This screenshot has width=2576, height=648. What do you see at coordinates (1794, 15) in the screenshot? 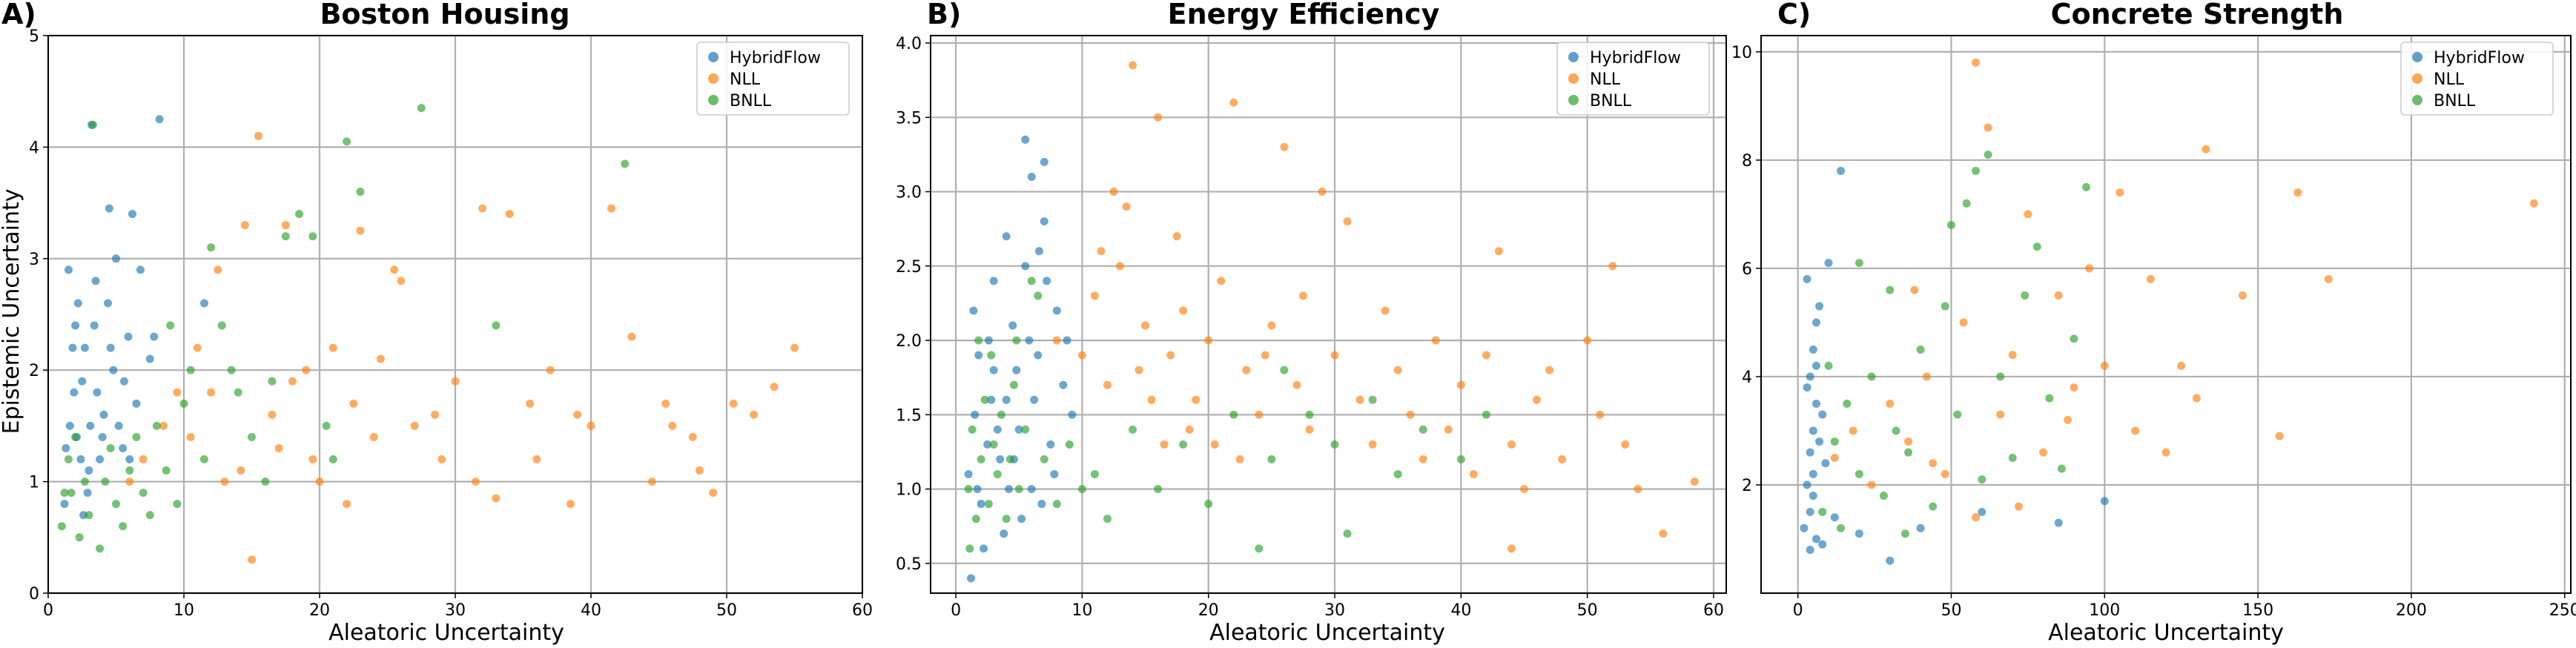
I see `panel-c-tag: C)` at bounding box center [1794, 15].